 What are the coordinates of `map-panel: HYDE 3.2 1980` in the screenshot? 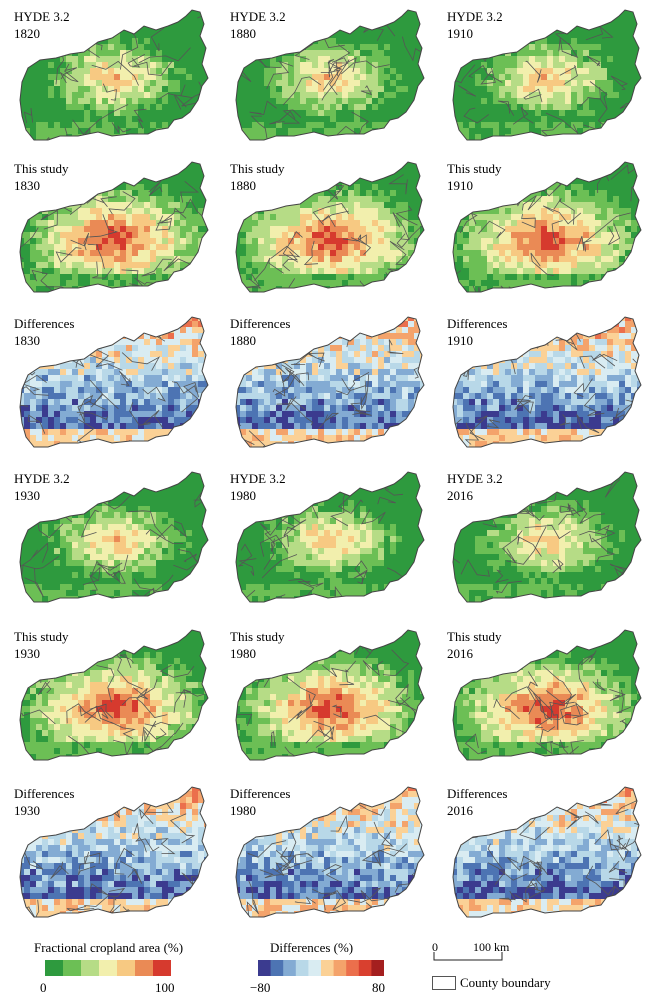 It's located at (328, 545).